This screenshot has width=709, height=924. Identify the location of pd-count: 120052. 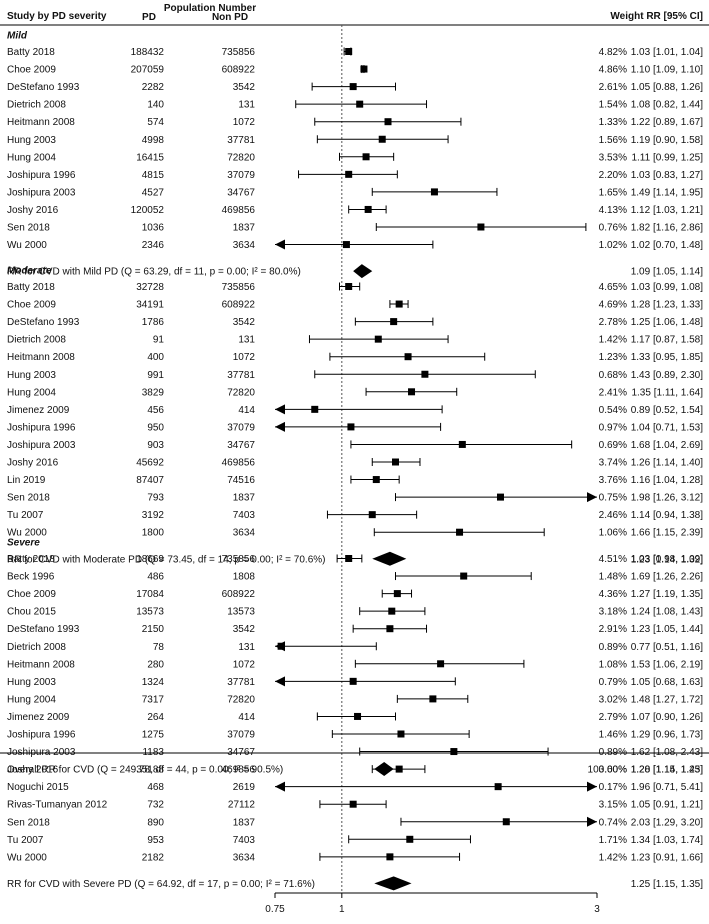
(148, 210).